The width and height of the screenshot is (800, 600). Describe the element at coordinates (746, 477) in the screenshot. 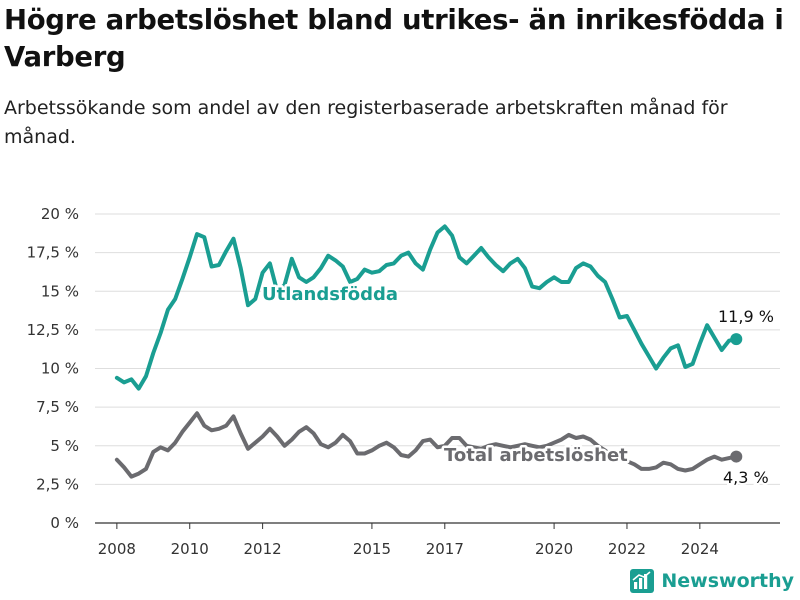

I see `end-label-total: 4,3 %` at that location.